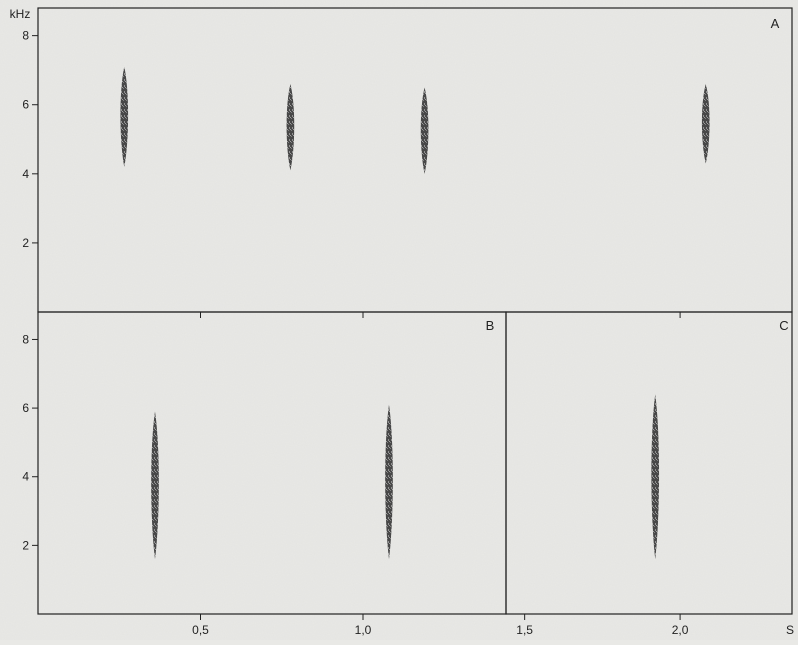  I want to click on panel-c-label: C, so click(783, 325).